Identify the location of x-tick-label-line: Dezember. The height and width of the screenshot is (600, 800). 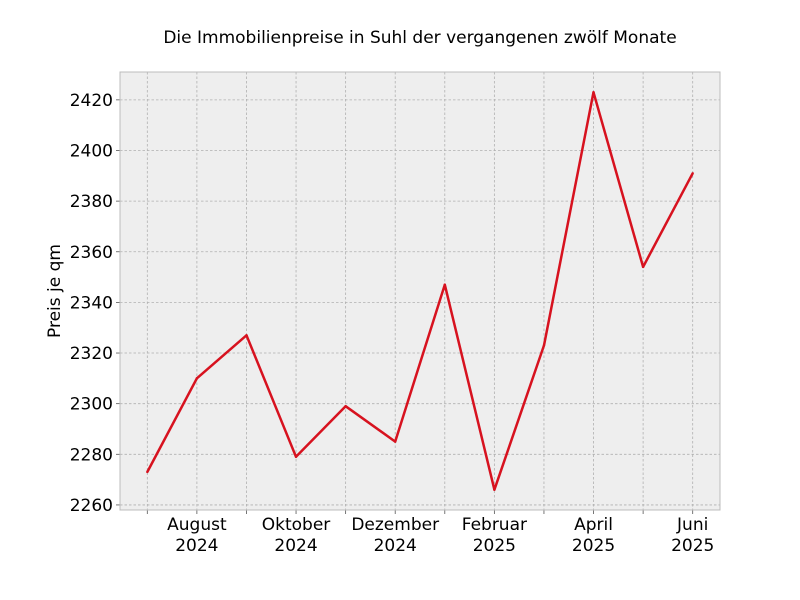
(395, 525).